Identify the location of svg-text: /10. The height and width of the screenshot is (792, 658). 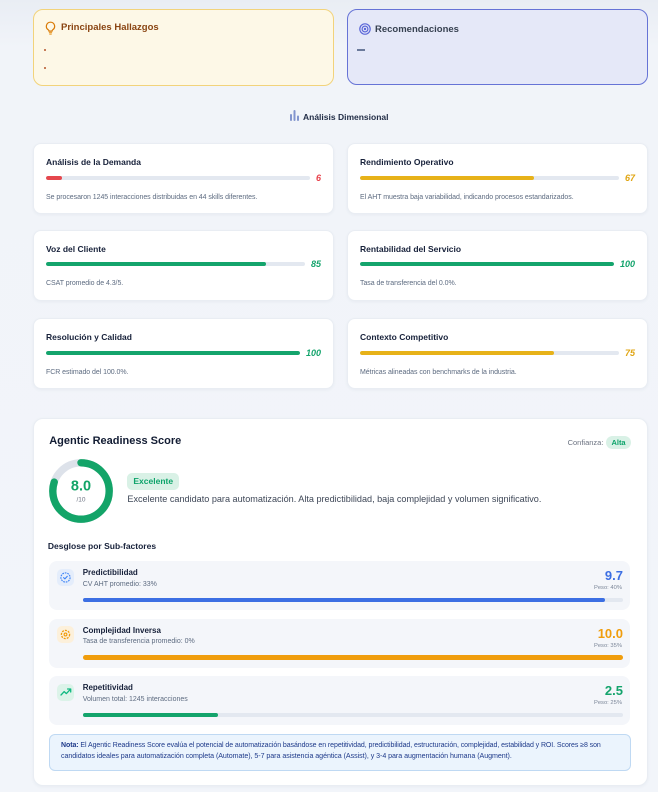
(80, 500).